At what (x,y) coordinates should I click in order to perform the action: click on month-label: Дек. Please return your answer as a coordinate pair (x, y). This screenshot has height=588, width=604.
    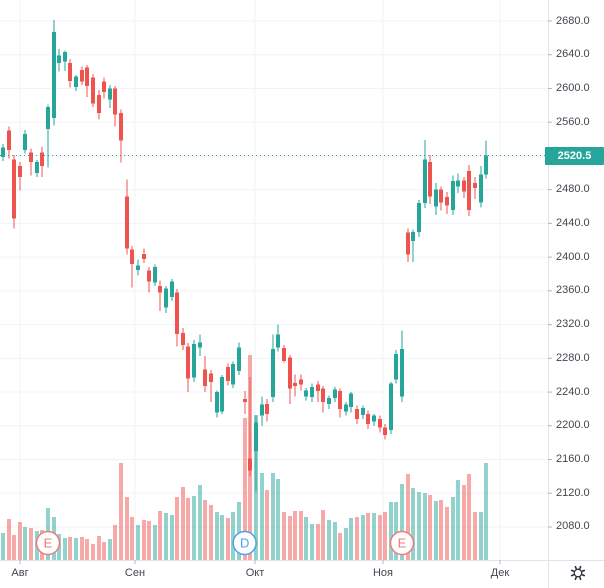
    Looking at the image, I should click on (500, 573).